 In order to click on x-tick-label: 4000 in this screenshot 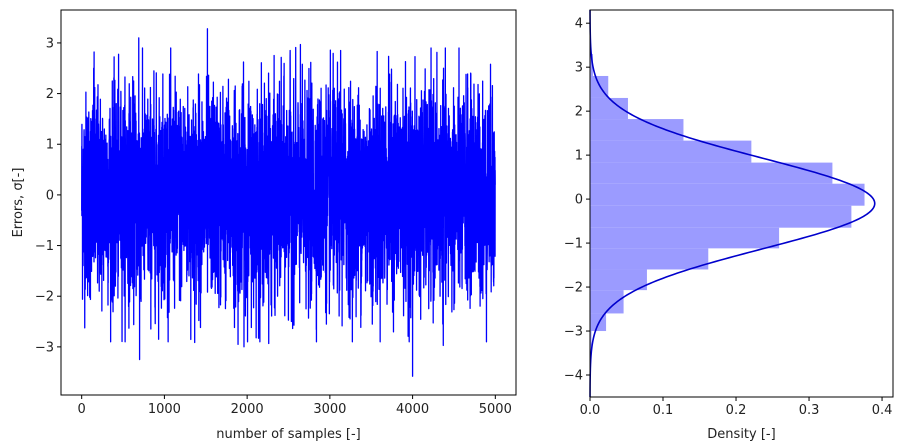, I will do `click(412, 409)`.